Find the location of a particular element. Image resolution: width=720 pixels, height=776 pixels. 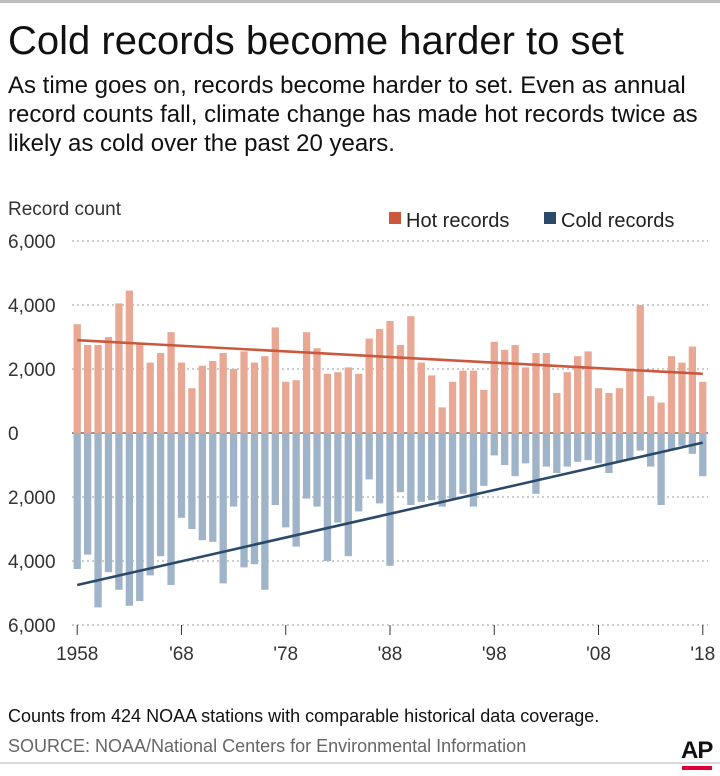

y-tick-label: 0 is located at coordinates (13, 434).